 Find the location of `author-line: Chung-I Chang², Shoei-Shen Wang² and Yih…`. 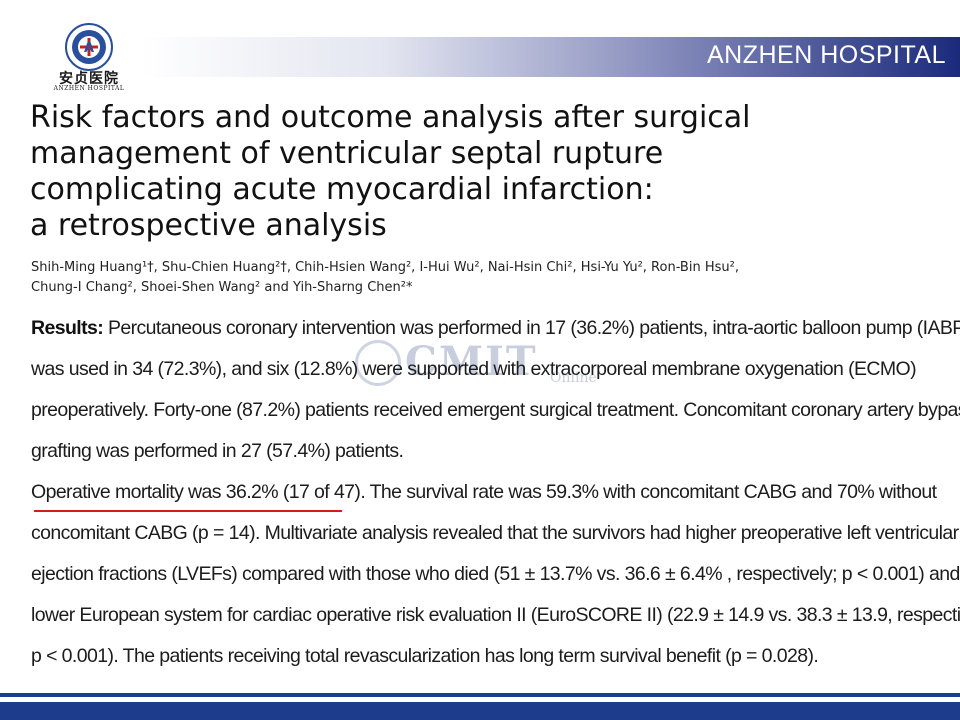

author-line: Chung-I Chang², Shoei-Shen Wang² and Yih… is located at coordinates (222, 287).